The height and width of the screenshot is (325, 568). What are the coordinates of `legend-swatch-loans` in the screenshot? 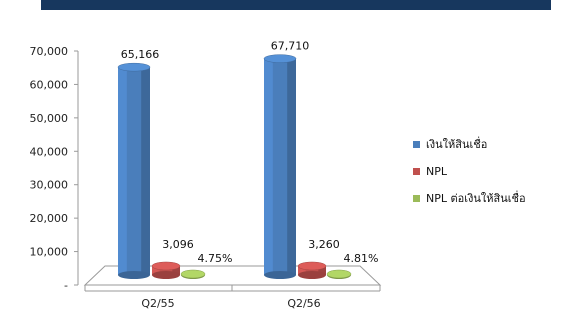 It's located at (416, 144).